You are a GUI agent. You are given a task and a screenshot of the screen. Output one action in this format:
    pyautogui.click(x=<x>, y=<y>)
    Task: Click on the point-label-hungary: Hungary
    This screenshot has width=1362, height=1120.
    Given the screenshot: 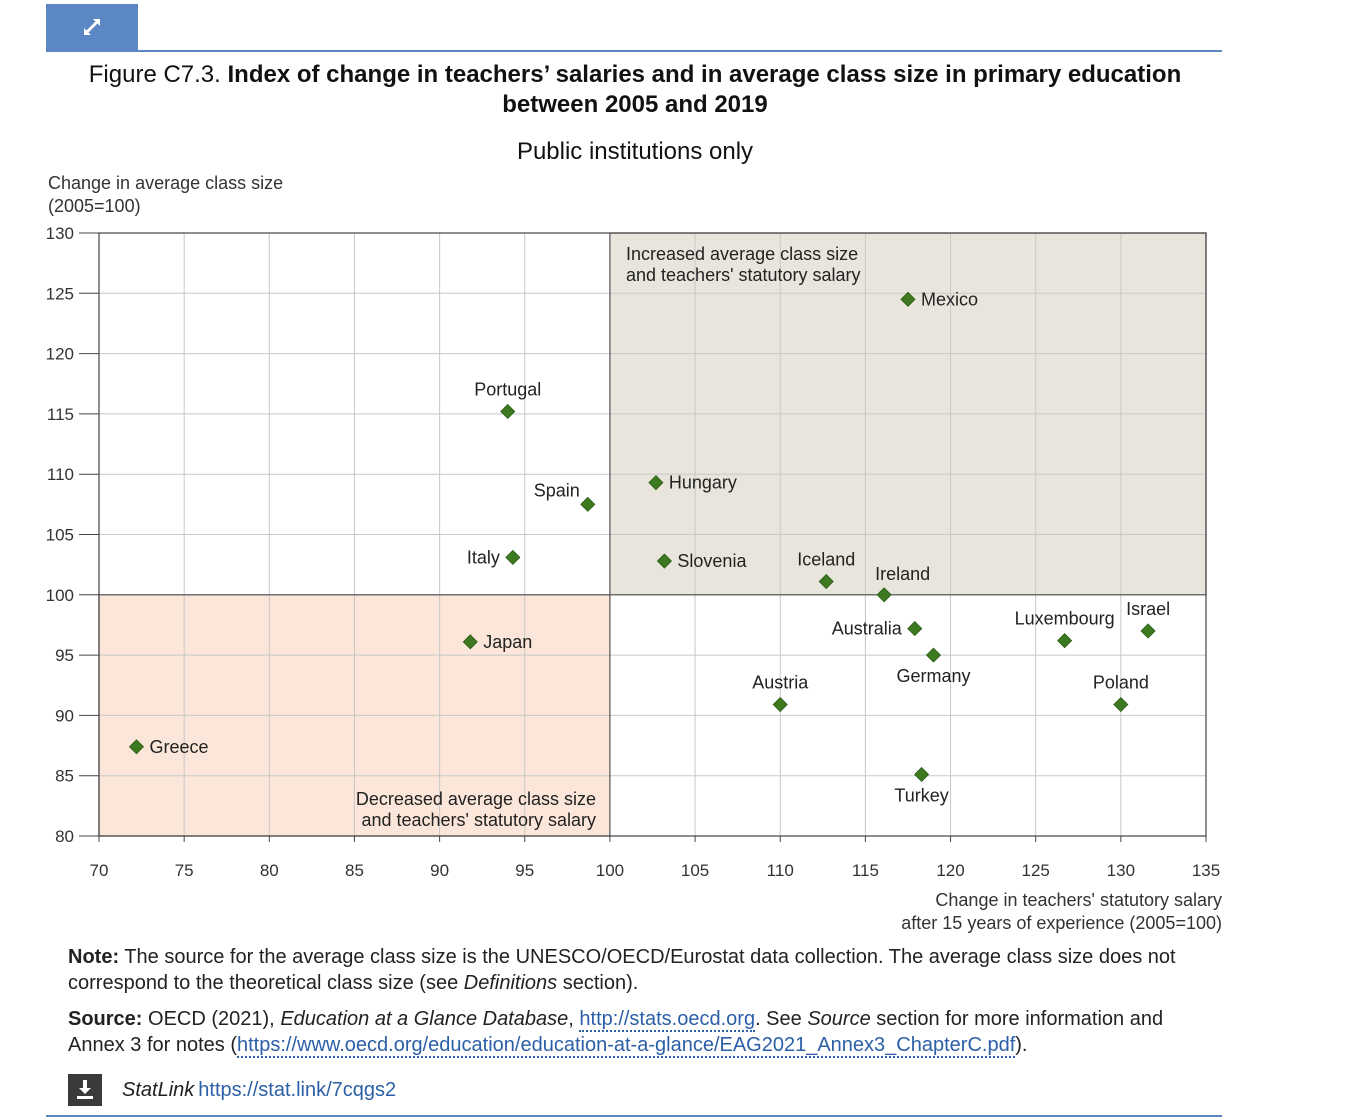 What is the action you would take?
    pyautogui.click(x=703, y=483)
    